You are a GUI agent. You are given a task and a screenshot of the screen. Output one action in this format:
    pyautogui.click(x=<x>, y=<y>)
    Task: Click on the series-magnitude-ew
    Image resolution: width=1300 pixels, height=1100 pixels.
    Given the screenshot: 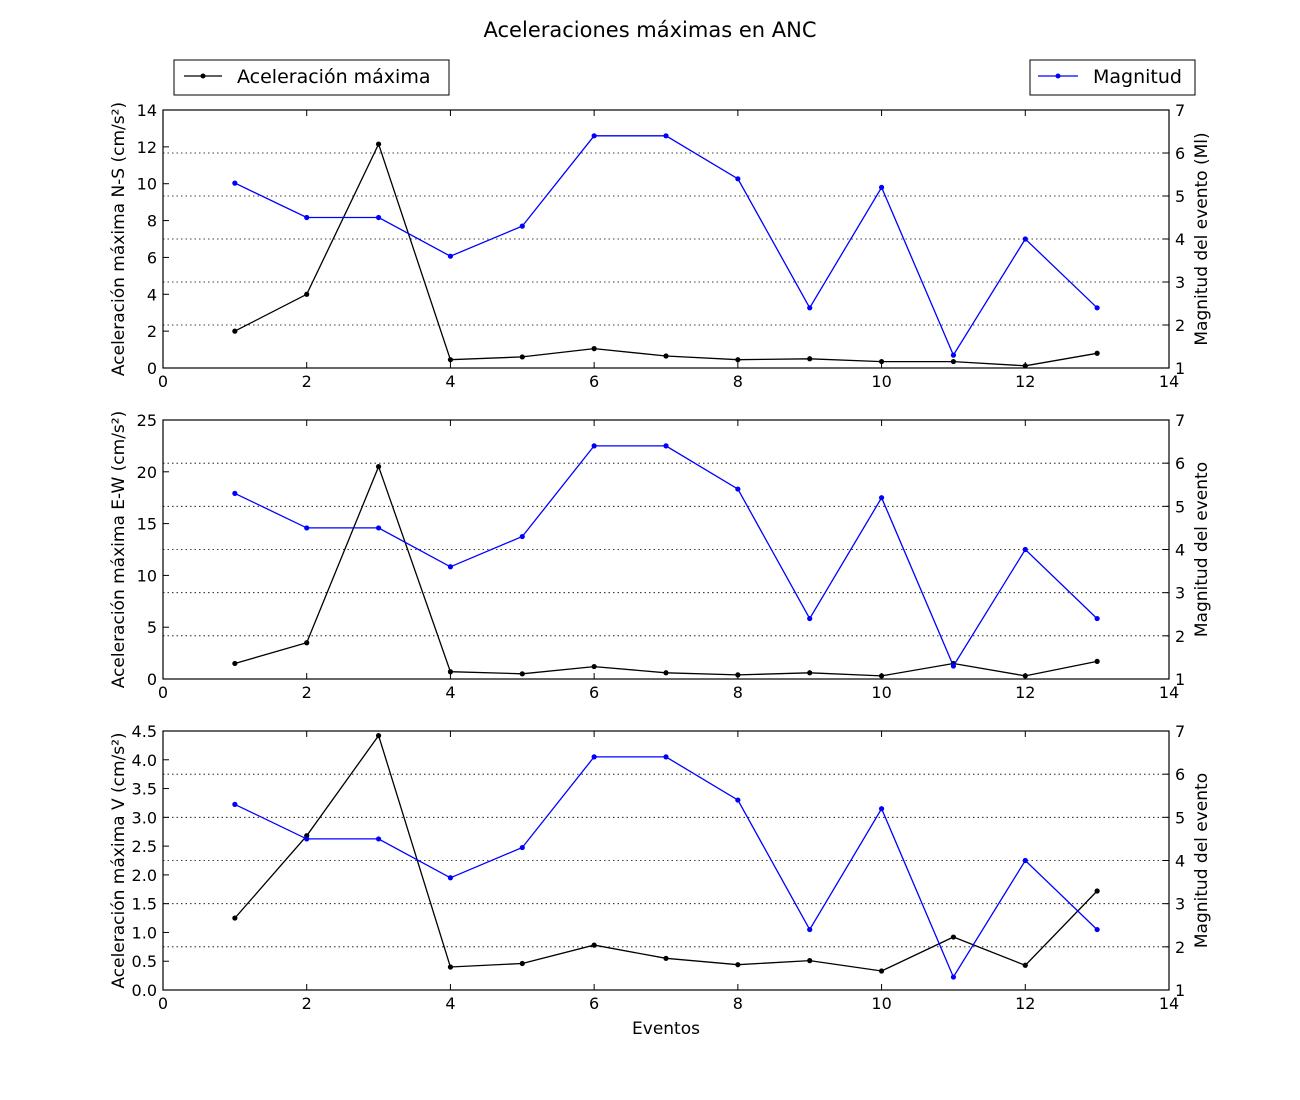 What is the action you would take?
    pyautogui.click(x=666, y=556)
    